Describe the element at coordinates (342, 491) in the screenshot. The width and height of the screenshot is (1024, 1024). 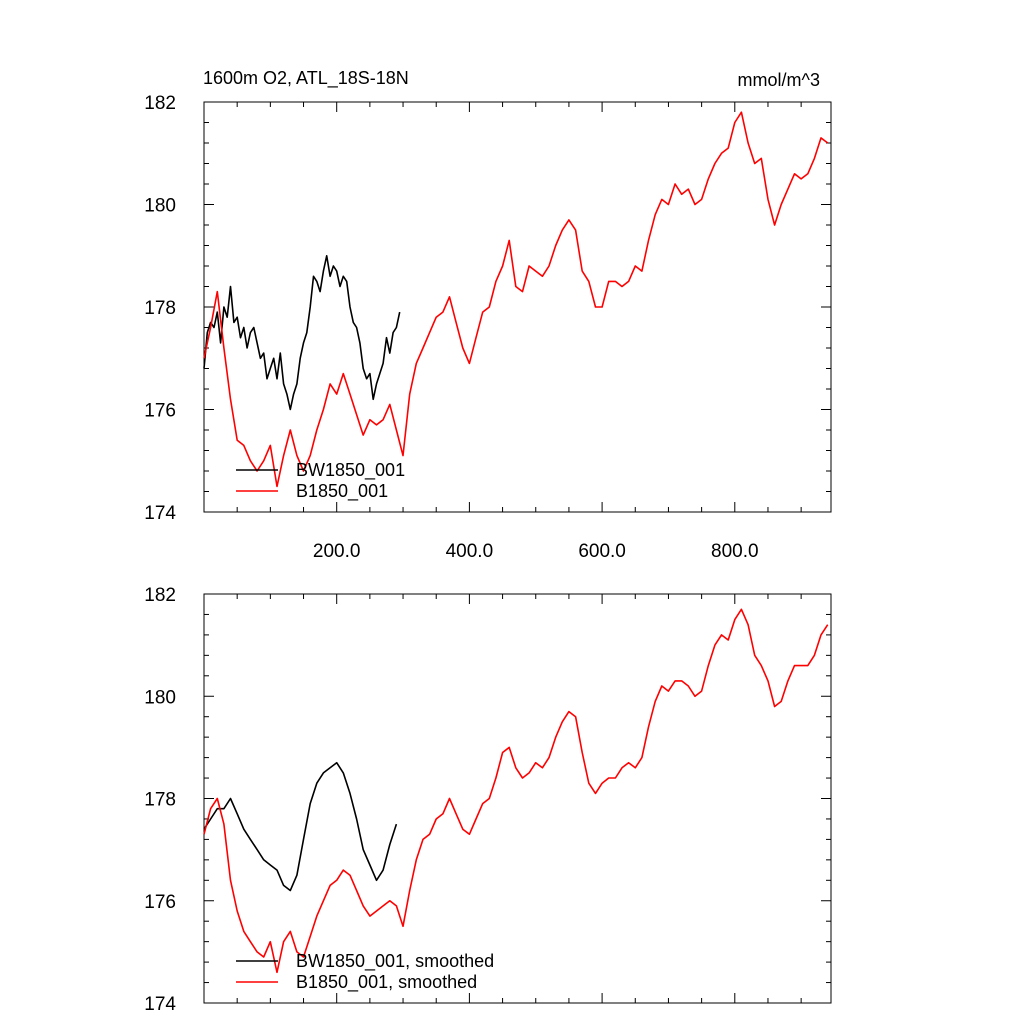
I see `legend-label: B1850_001` at that location.